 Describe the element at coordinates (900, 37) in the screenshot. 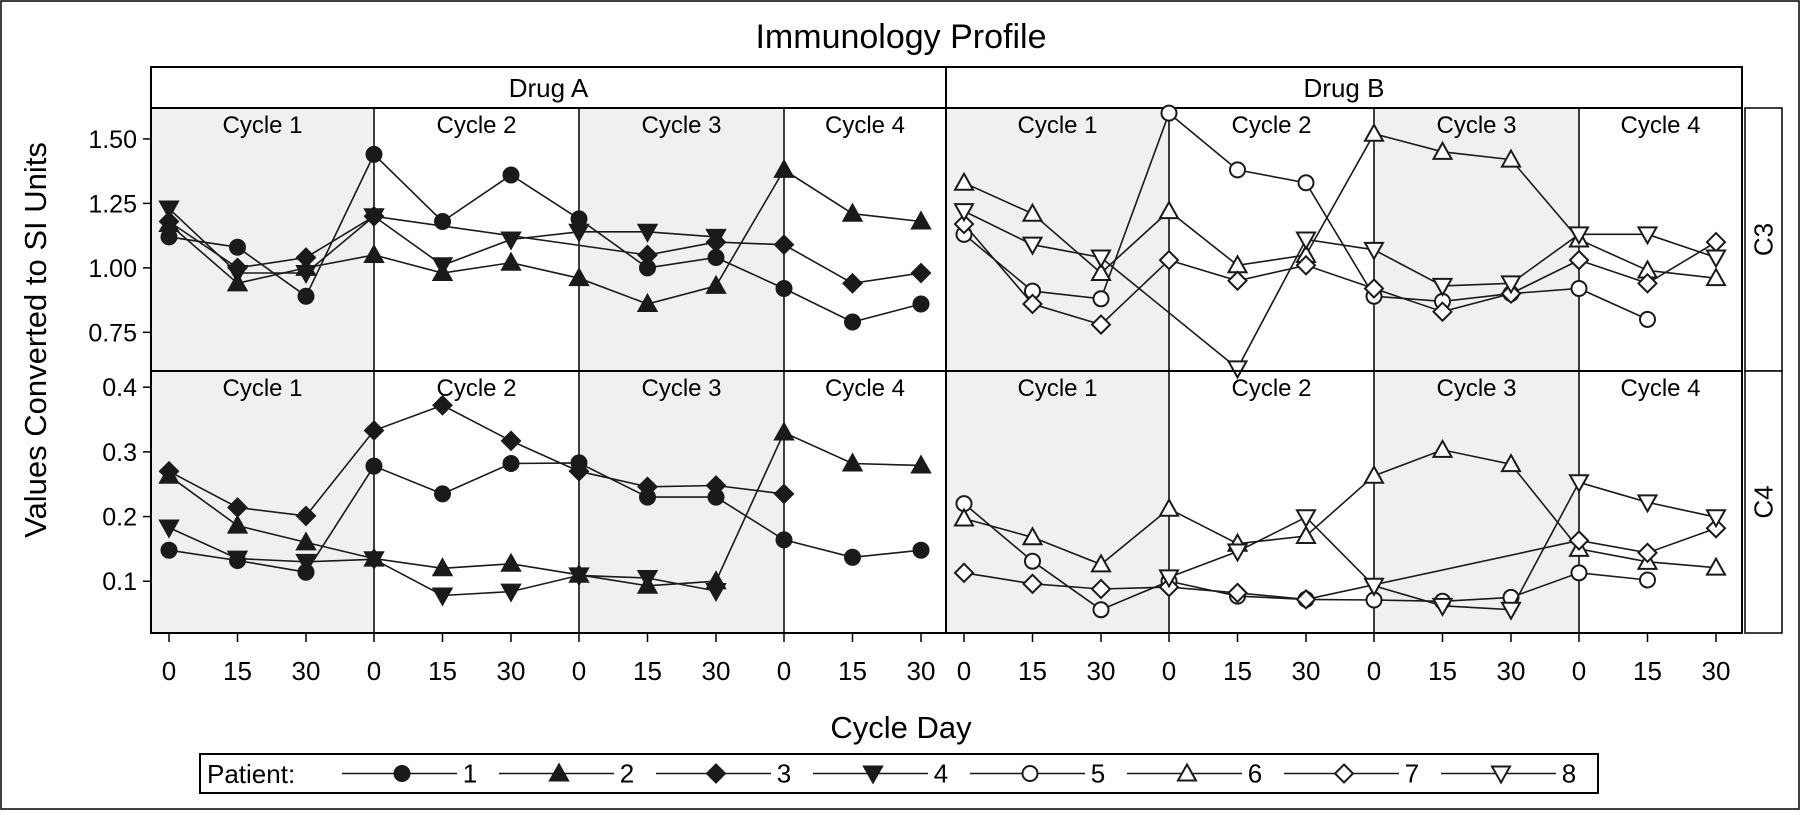

I see `chart-title: Immunology Profile` at that location.